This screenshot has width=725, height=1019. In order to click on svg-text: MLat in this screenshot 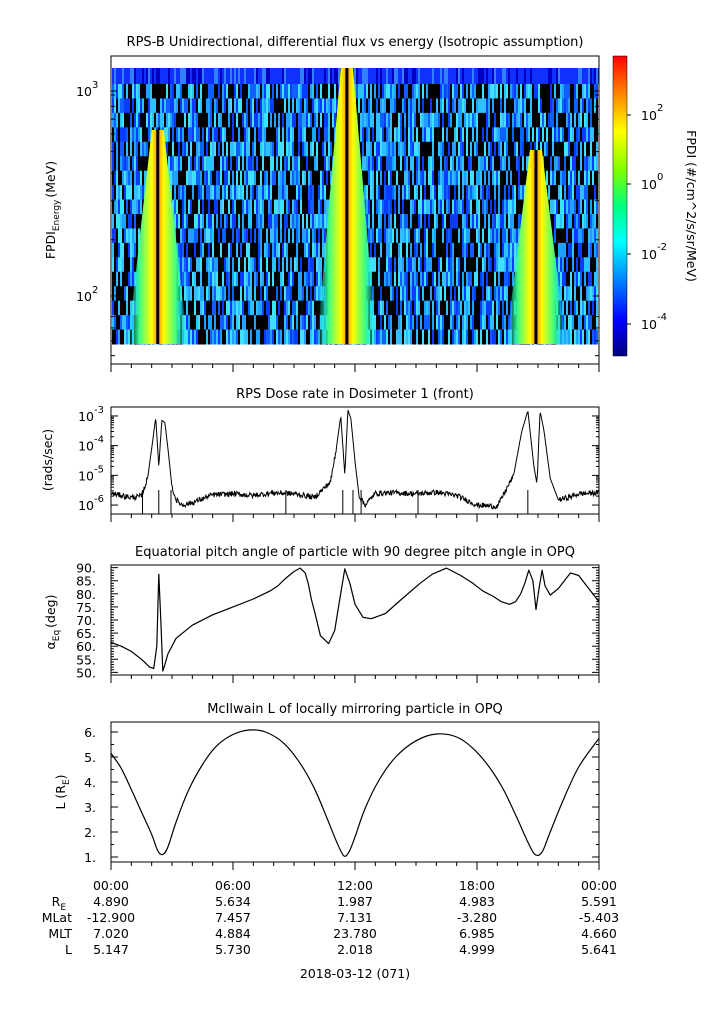, I will do `click(57, 917)`.